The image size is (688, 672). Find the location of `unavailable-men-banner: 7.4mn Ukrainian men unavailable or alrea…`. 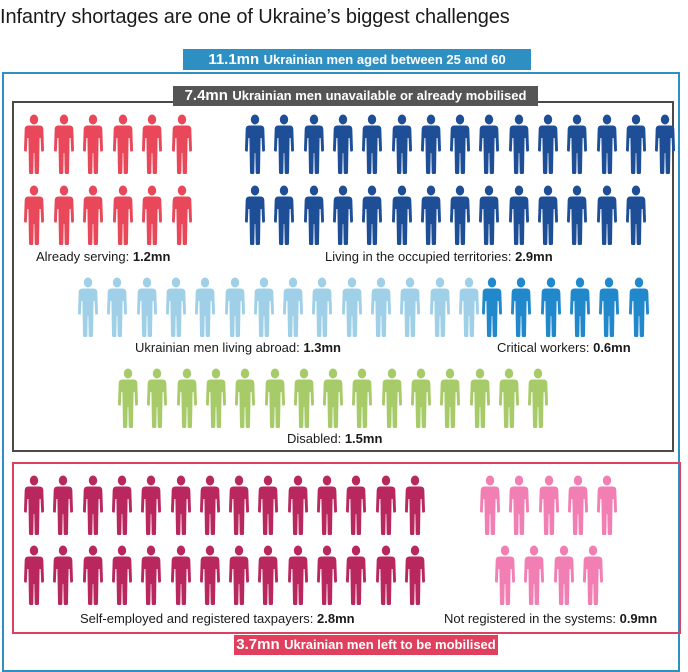

unavailable-men-banner: 7.4mn Ukrainian men unavailable or alrea… is located at coordinates (355, 96).